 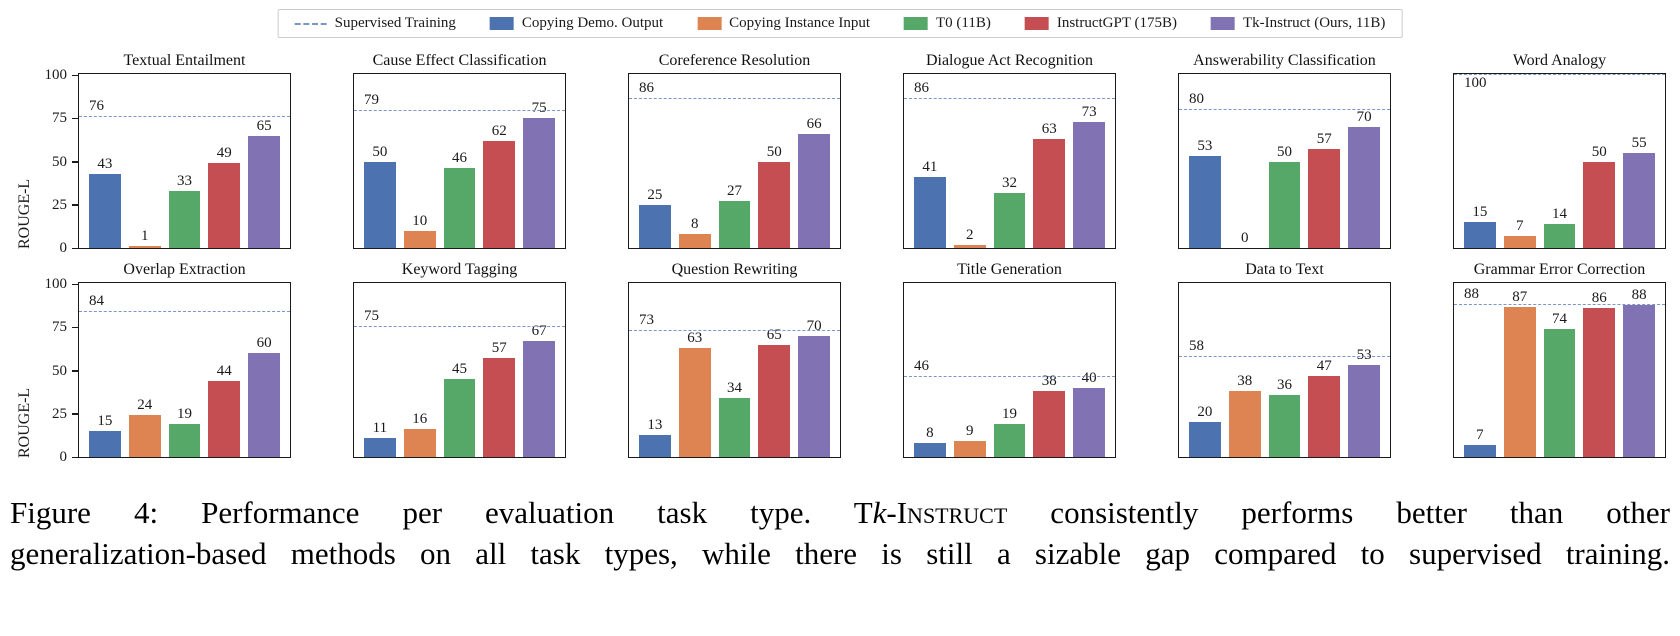 I want to click on plot-wrap: 13 63 34 65 70 73, so click(x=734, y=370).